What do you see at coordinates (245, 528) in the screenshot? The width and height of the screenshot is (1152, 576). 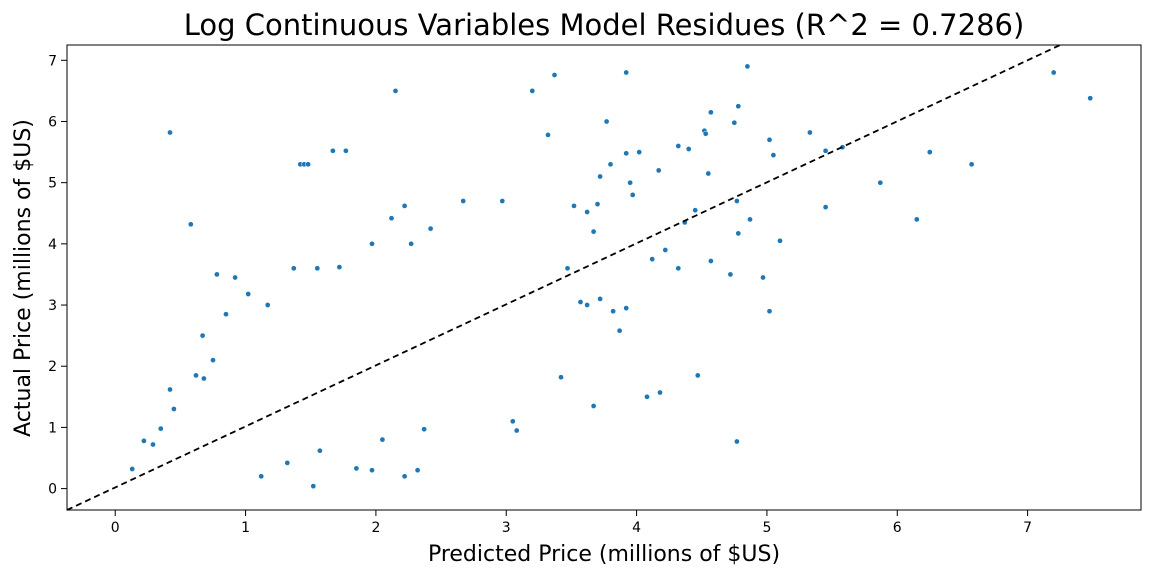 I see `x-tick-label: 1` at bounding box center [245, 528].